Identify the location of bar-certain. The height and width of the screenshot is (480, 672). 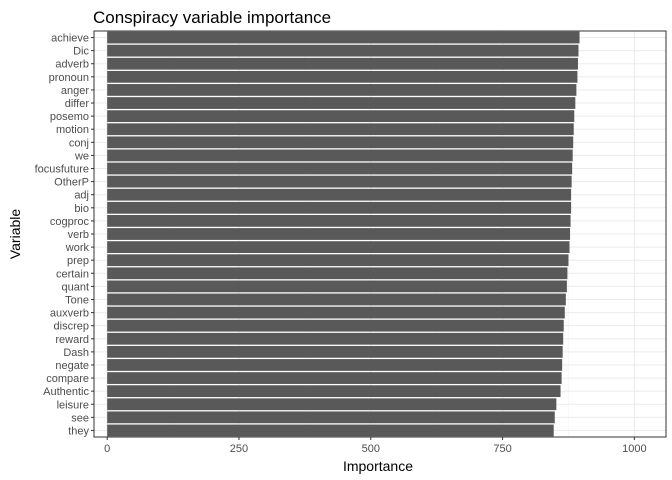
(337, 273).